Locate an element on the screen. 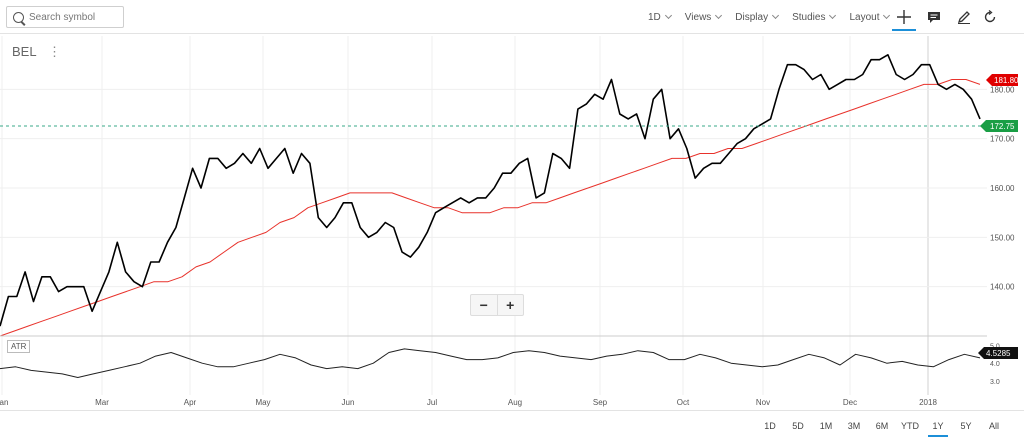  x-tick-label: Jun is located at coordinates (348, 402).